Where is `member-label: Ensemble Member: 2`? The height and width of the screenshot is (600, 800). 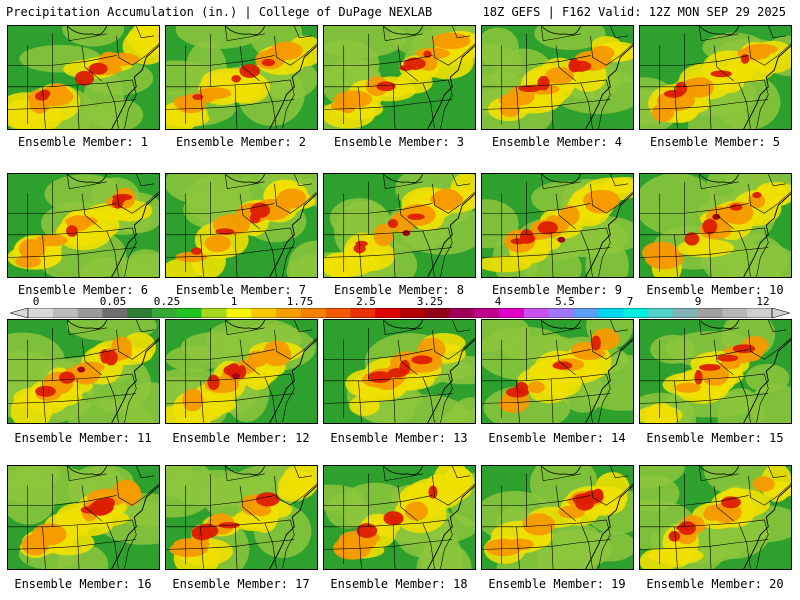
member-label: Ensemble Member: 2 is located at coordinates (241, 142).